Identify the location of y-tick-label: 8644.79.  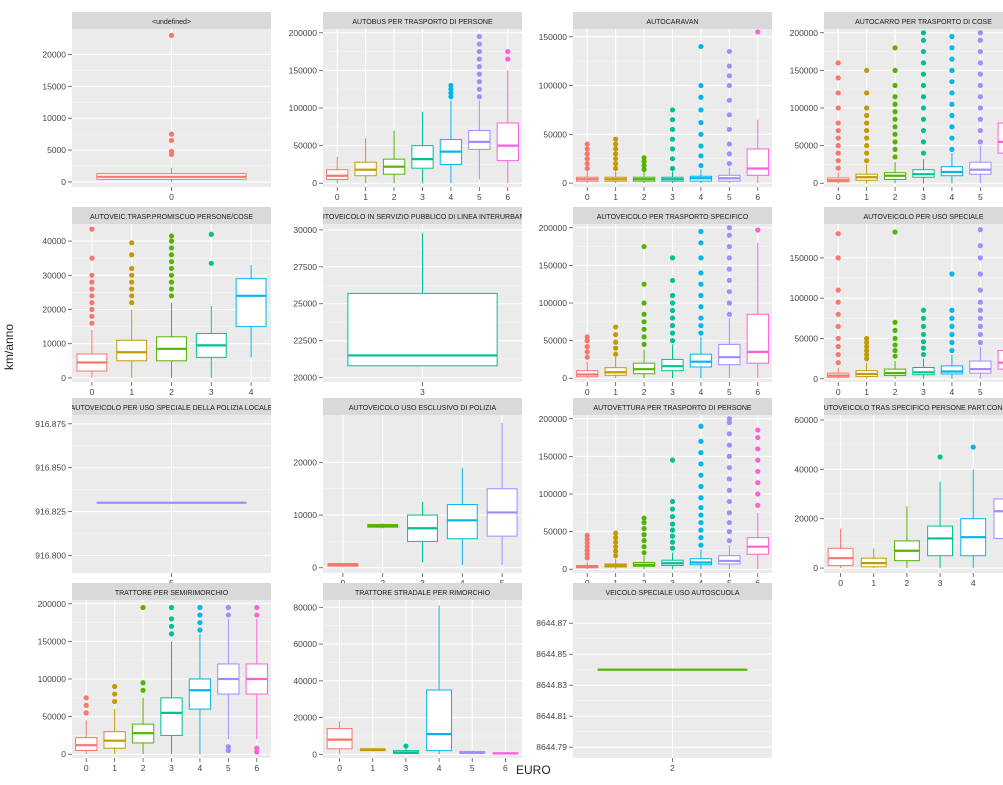
(551, 747).